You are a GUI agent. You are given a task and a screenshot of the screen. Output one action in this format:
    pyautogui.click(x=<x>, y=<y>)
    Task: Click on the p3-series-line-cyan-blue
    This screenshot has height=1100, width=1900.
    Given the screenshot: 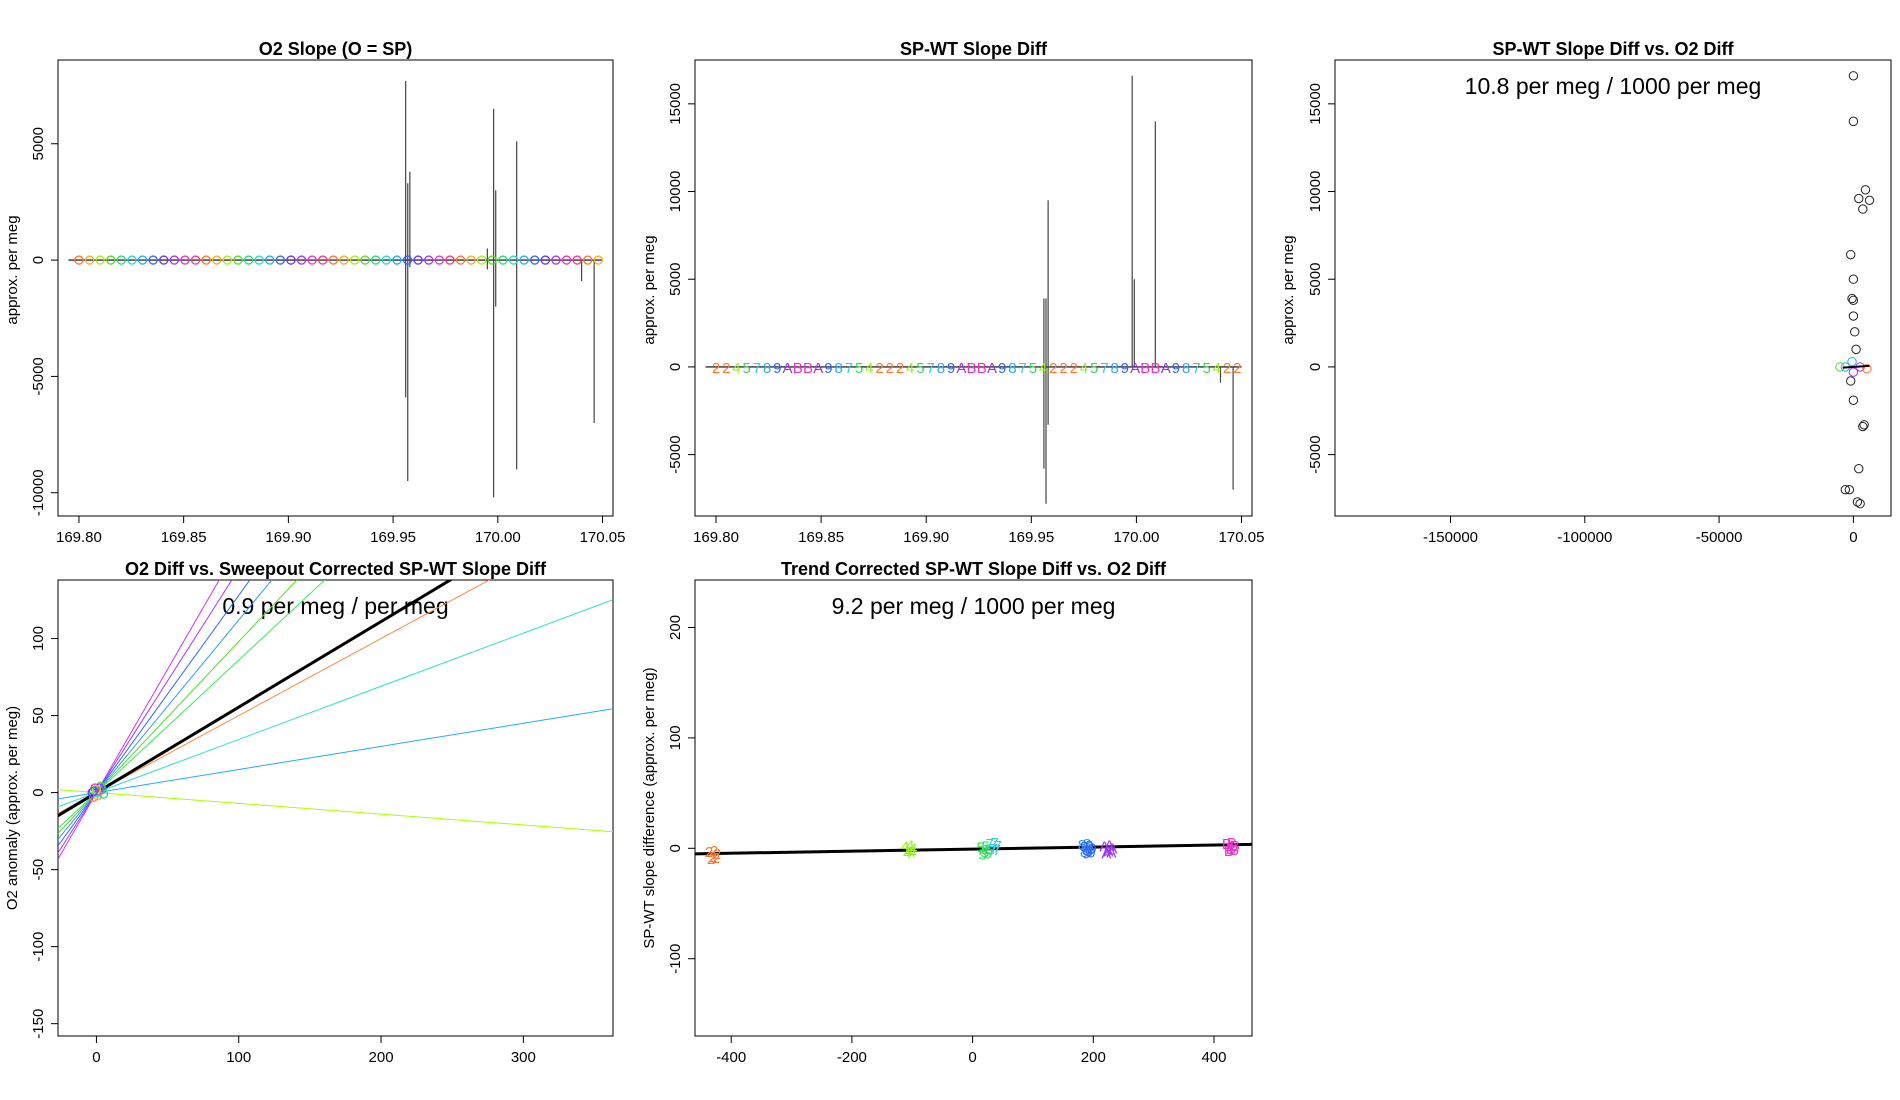 What is the action you would take?
    pyautogui.click(x=165, y=710)
    